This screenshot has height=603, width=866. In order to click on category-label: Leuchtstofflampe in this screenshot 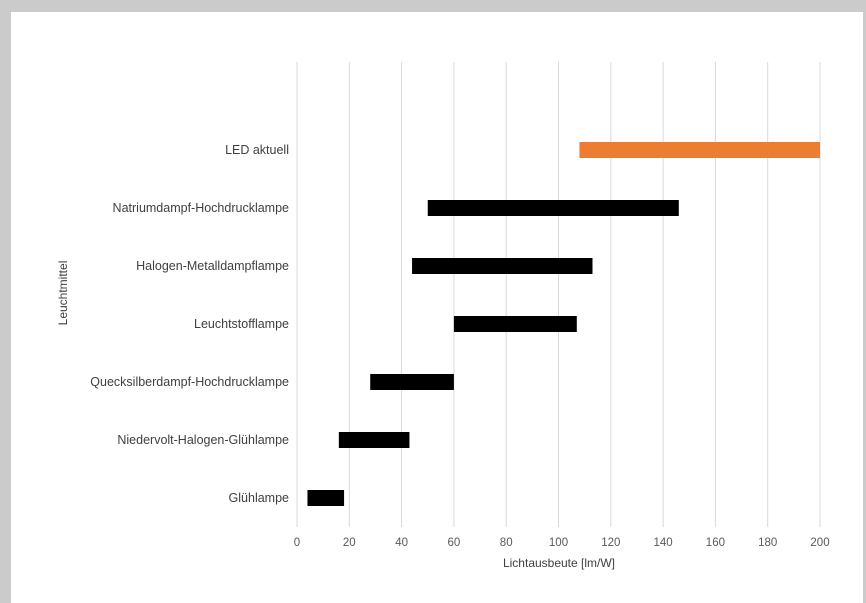, I will do `click(241, 324)`.